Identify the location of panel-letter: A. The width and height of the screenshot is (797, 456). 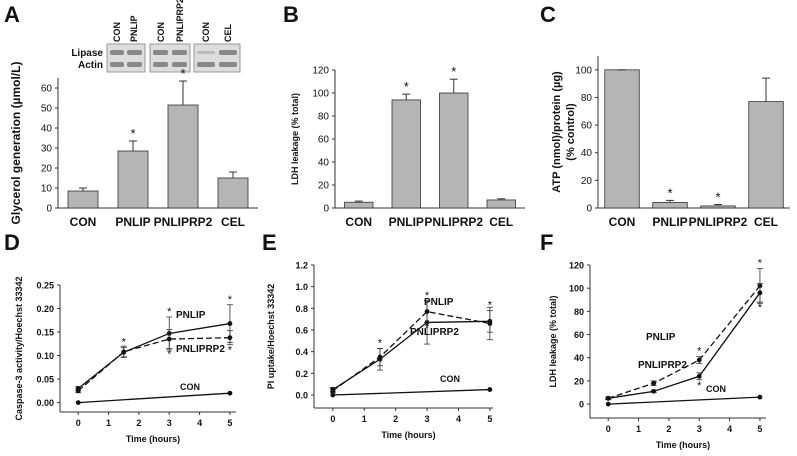
(12, 14).